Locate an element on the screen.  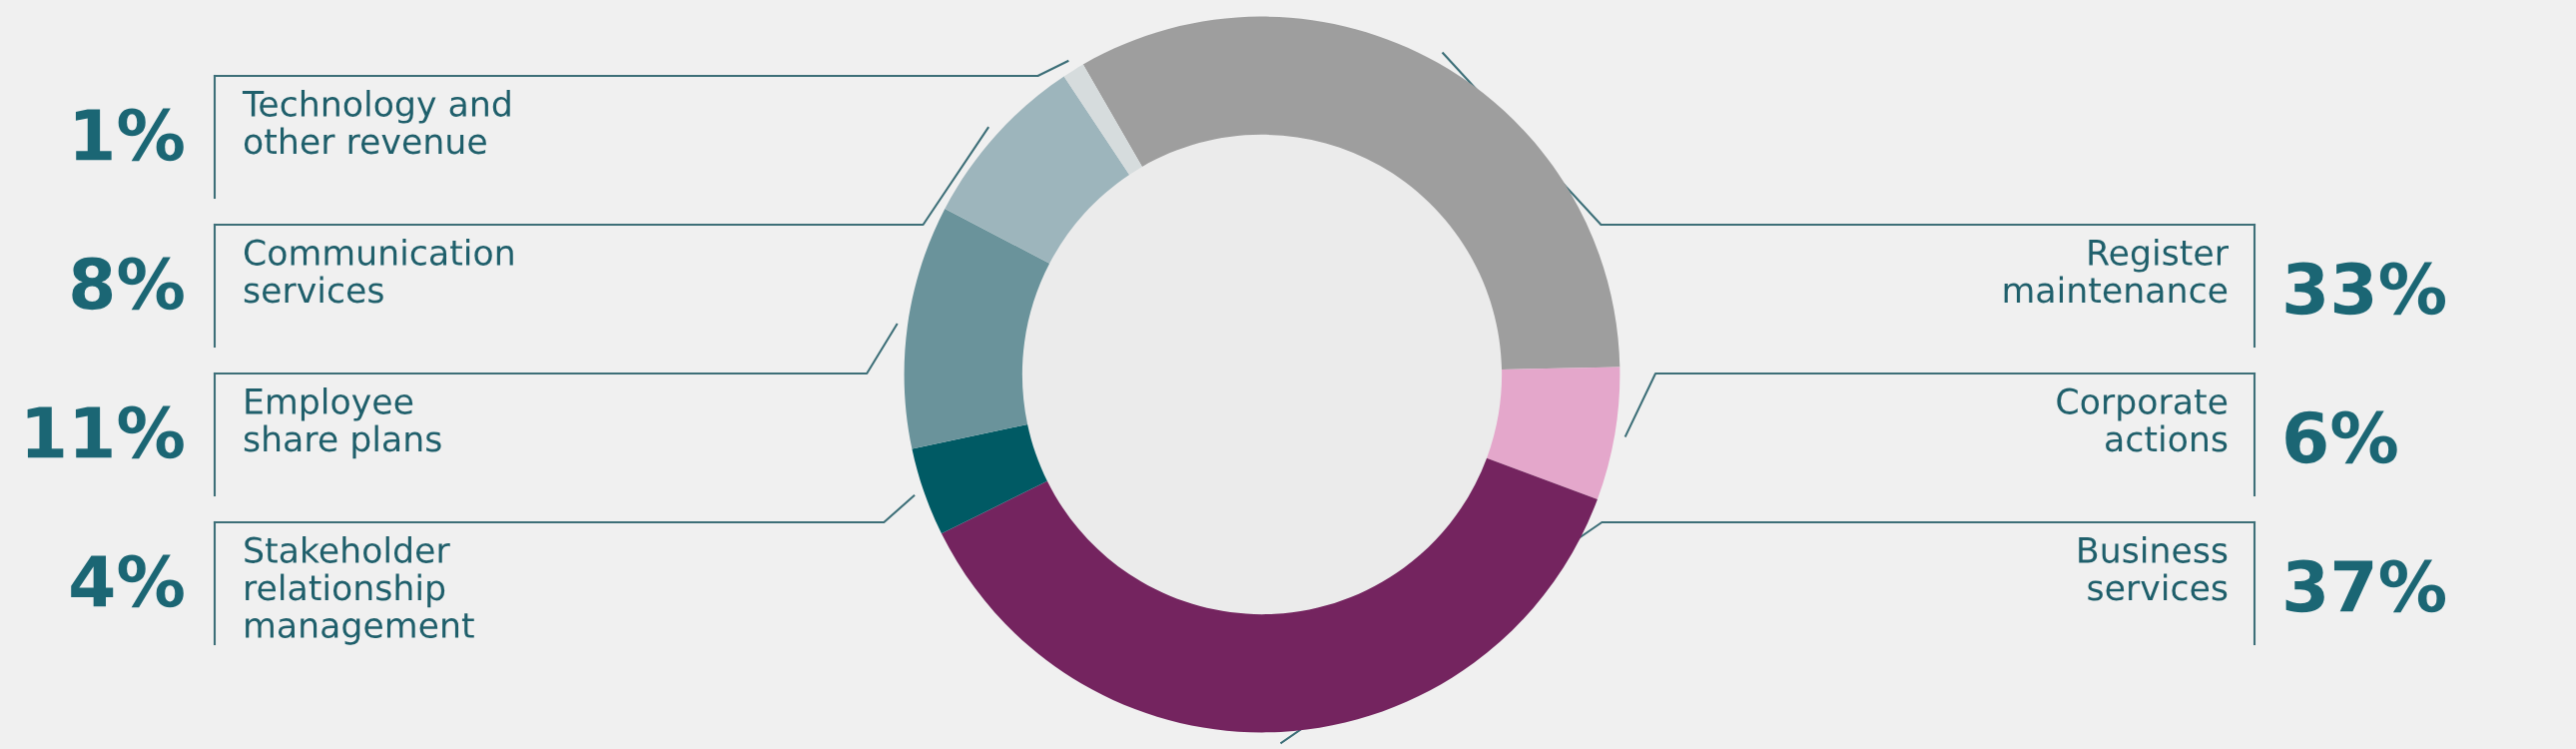
data-label: 8% is located at coordinates (128, 284).